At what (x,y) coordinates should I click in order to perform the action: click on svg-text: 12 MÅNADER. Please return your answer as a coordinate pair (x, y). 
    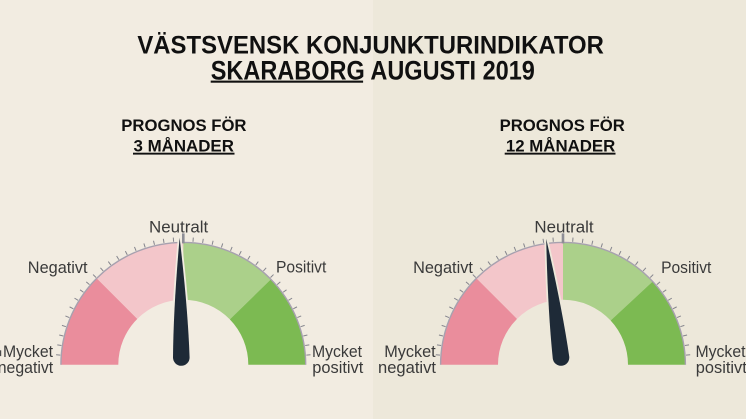
    Looking at the image, I should click on (560, 145).